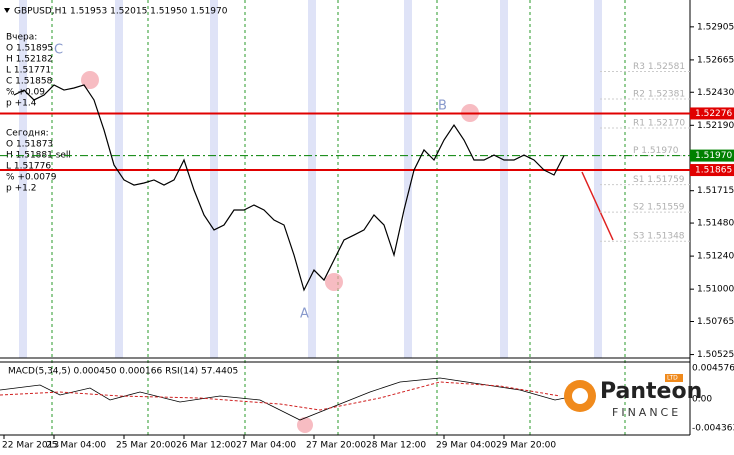  I want to click on annotation: A, so click(304, 314).